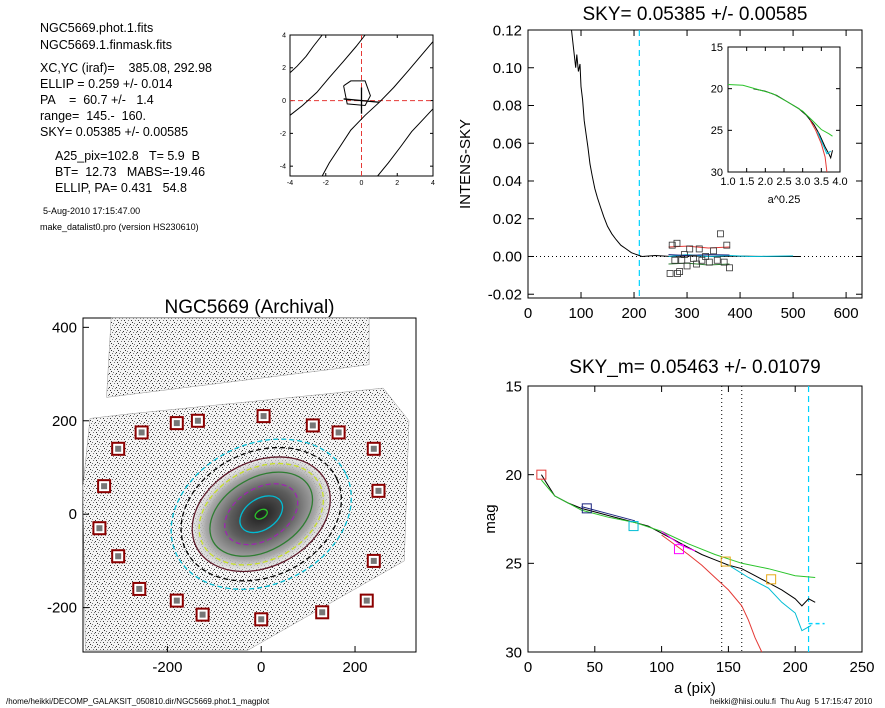 This screenshot has width=885, height=708. I want to click on param-ellip: ELLIP = 0.259 +/- 0.014, so click(106, 84).